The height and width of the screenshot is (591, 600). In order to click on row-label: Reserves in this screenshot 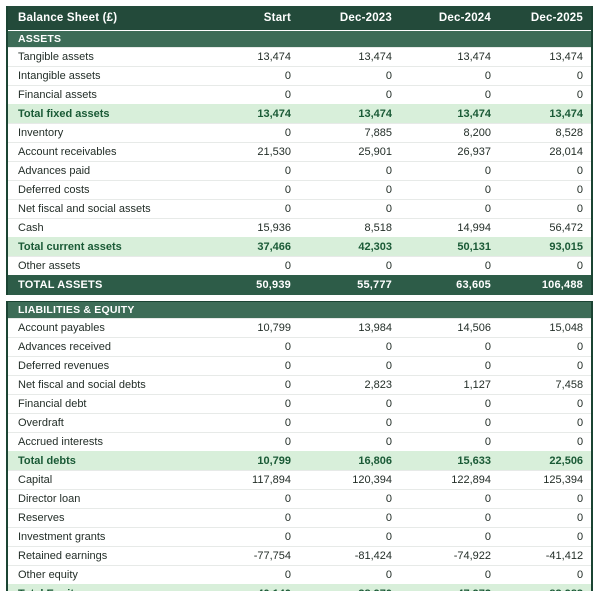, I will do `click(102, 518)`.